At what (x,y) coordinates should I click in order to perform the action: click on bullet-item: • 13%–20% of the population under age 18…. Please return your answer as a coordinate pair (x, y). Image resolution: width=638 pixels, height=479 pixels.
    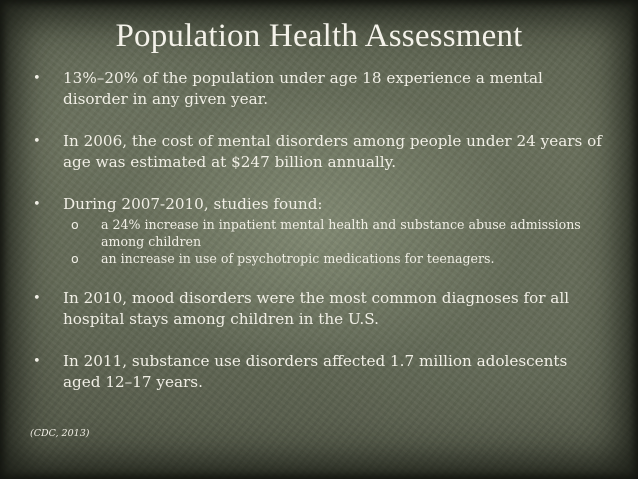
    Looking at the image, I should click on (317, 89).